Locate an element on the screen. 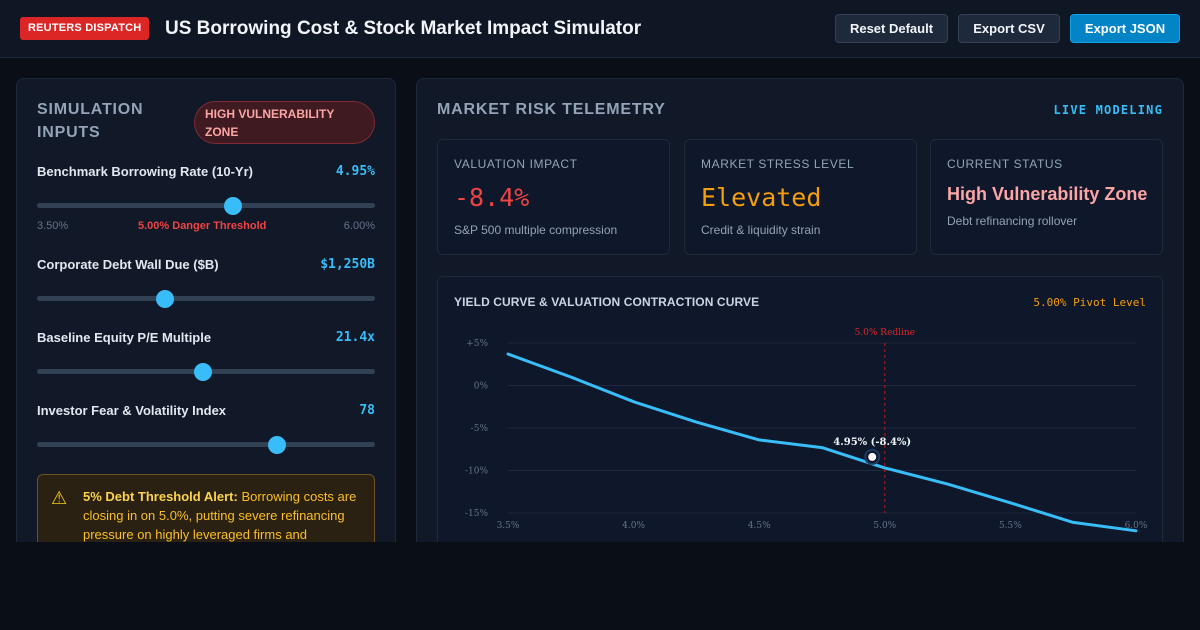  alert-heading: 5% Debt Threshold Alert: is located at coordinates (160, 496).